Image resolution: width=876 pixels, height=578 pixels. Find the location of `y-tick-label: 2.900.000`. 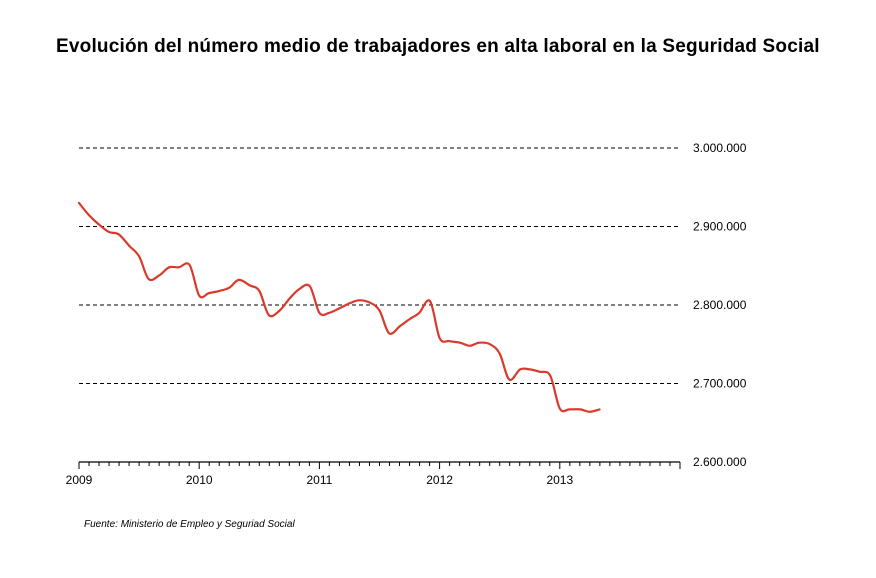

y-tick-label: 2.900.000 is located at coordinates (720, 227).